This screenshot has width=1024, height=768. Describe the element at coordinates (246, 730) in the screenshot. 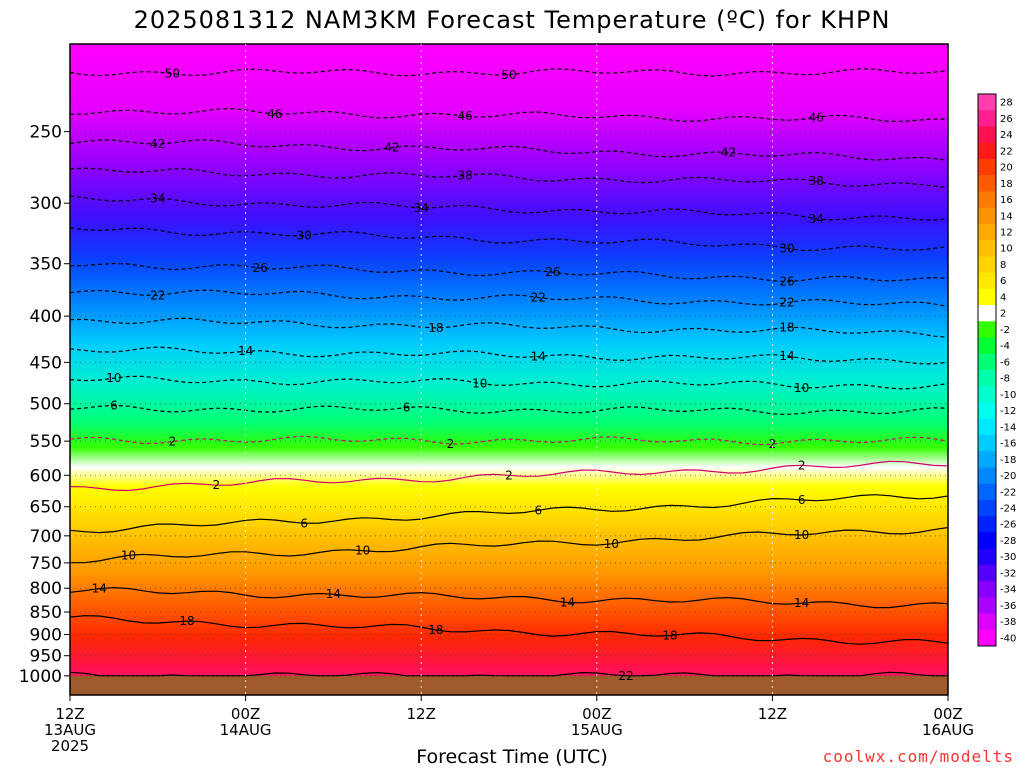

I see `x-tick-label: 14AUG` at that location.